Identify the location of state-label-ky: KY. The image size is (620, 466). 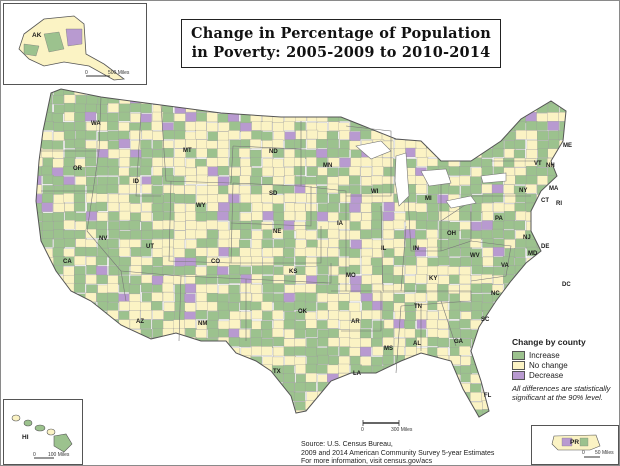
(433, 279).